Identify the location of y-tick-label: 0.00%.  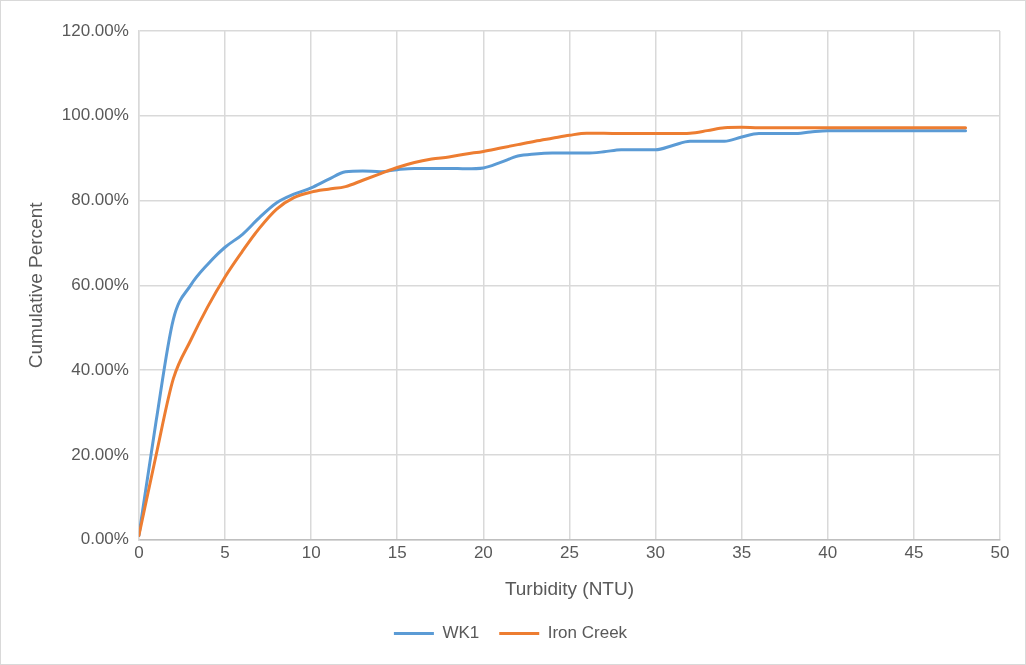
(104, 539).